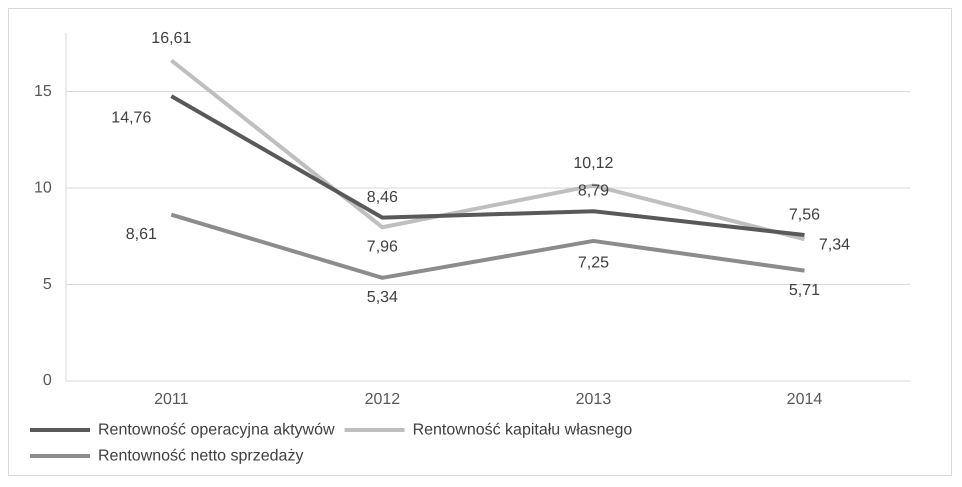 This screenshot has width=962, height=487. What do you see at coordinates (594, 191) in the screenshot?
I see `data-label: 8,79` at bounding box center [594, 191].